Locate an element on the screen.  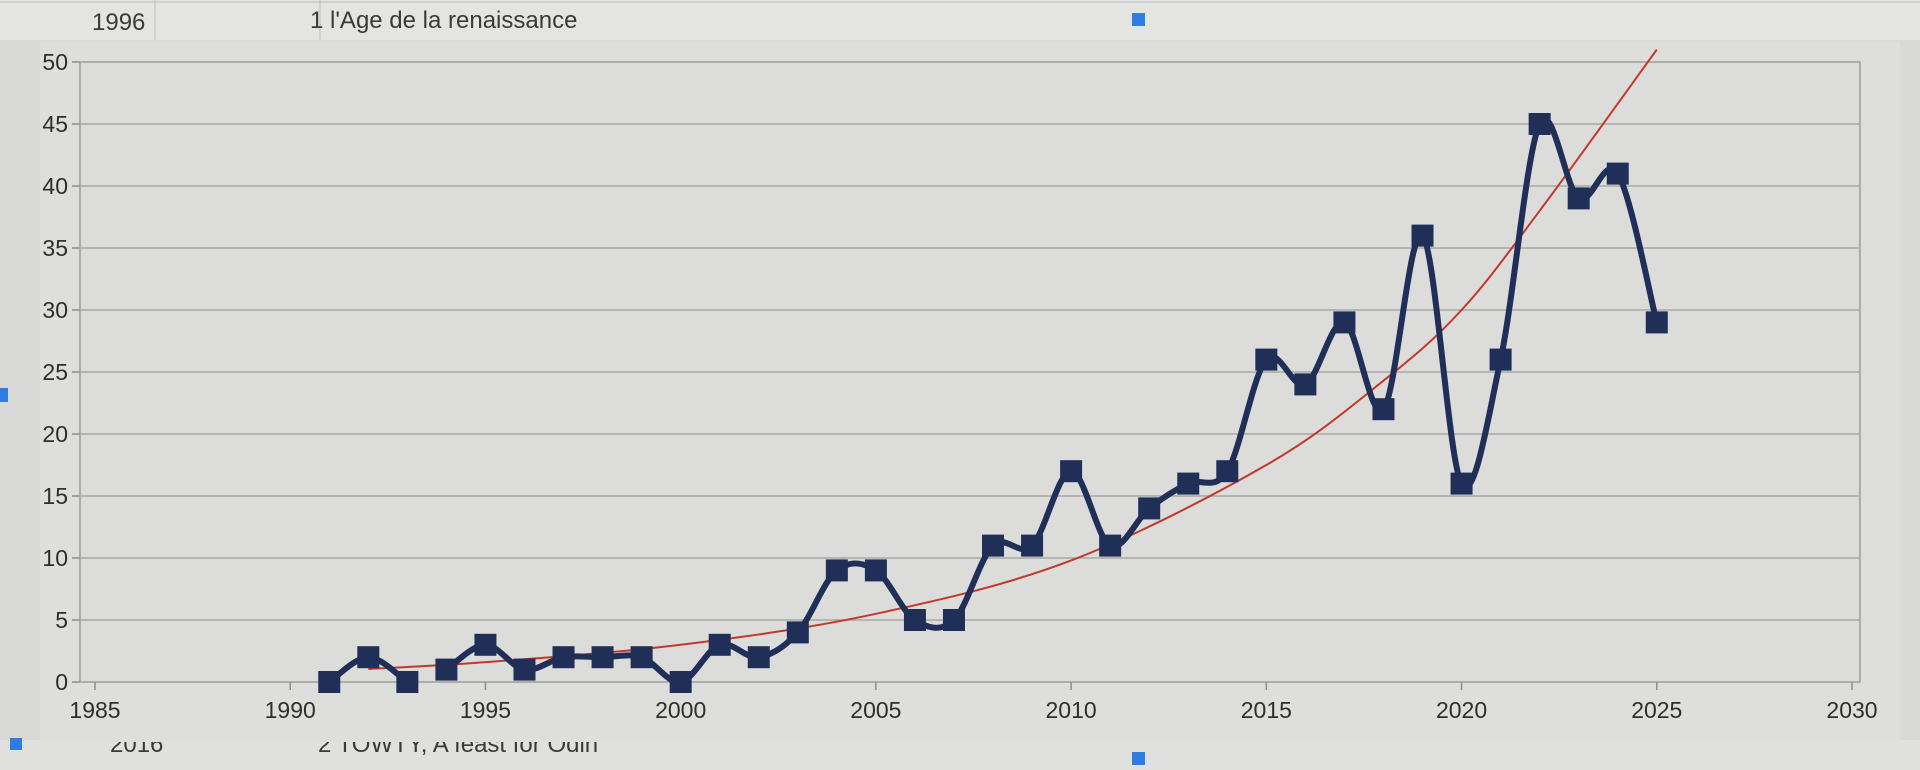
x-tick-label: 2020 is located at coordinates (1461, 710).